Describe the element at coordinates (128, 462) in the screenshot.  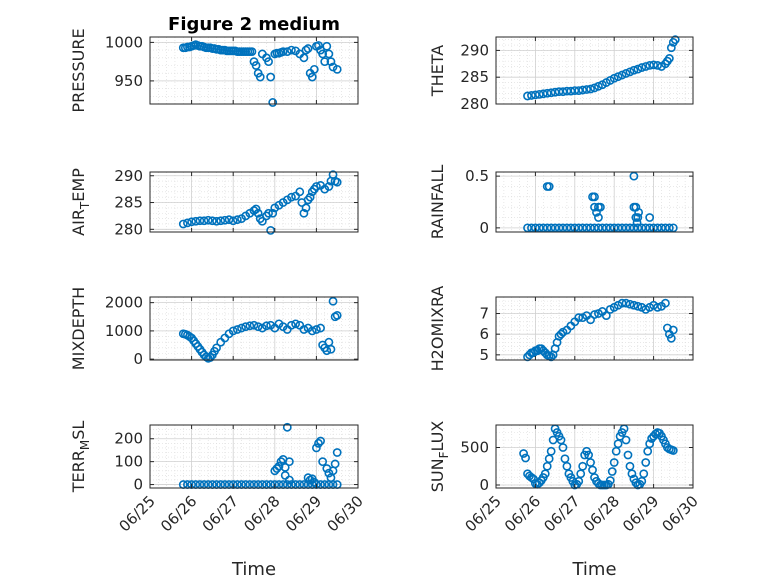
I see `y-tick-label: 100` at that location.